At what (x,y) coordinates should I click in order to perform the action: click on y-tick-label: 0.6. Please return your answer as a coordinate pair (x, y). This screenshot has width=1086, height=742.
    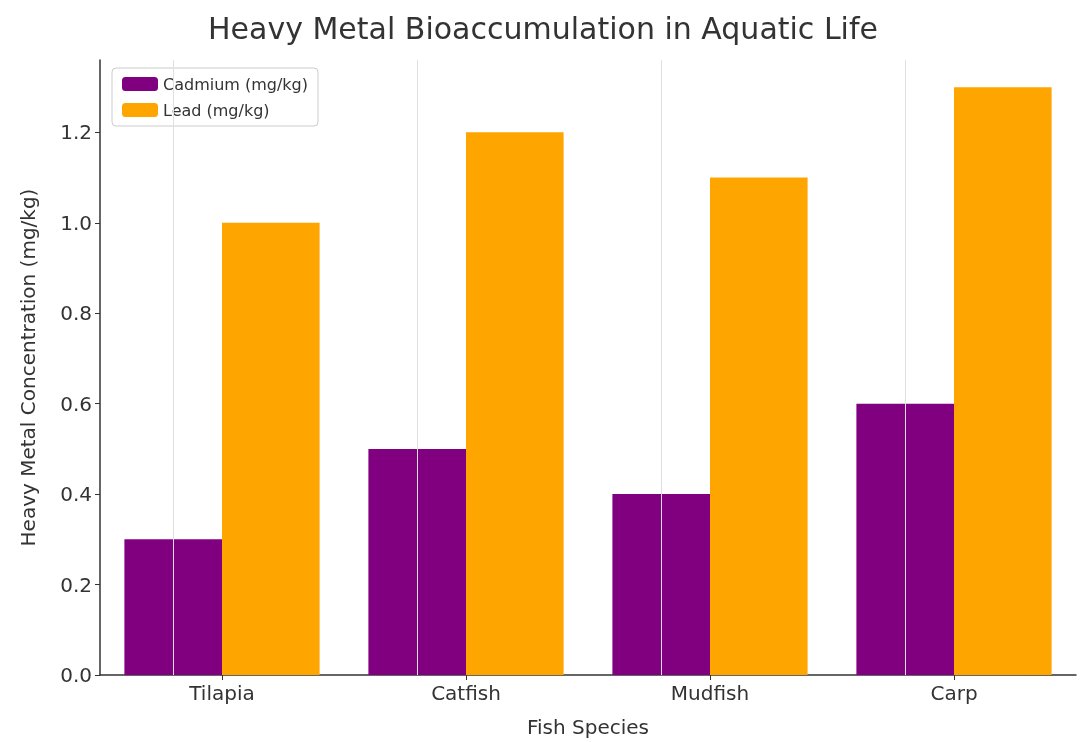
    Looking at the image, I should click on (76, 403).